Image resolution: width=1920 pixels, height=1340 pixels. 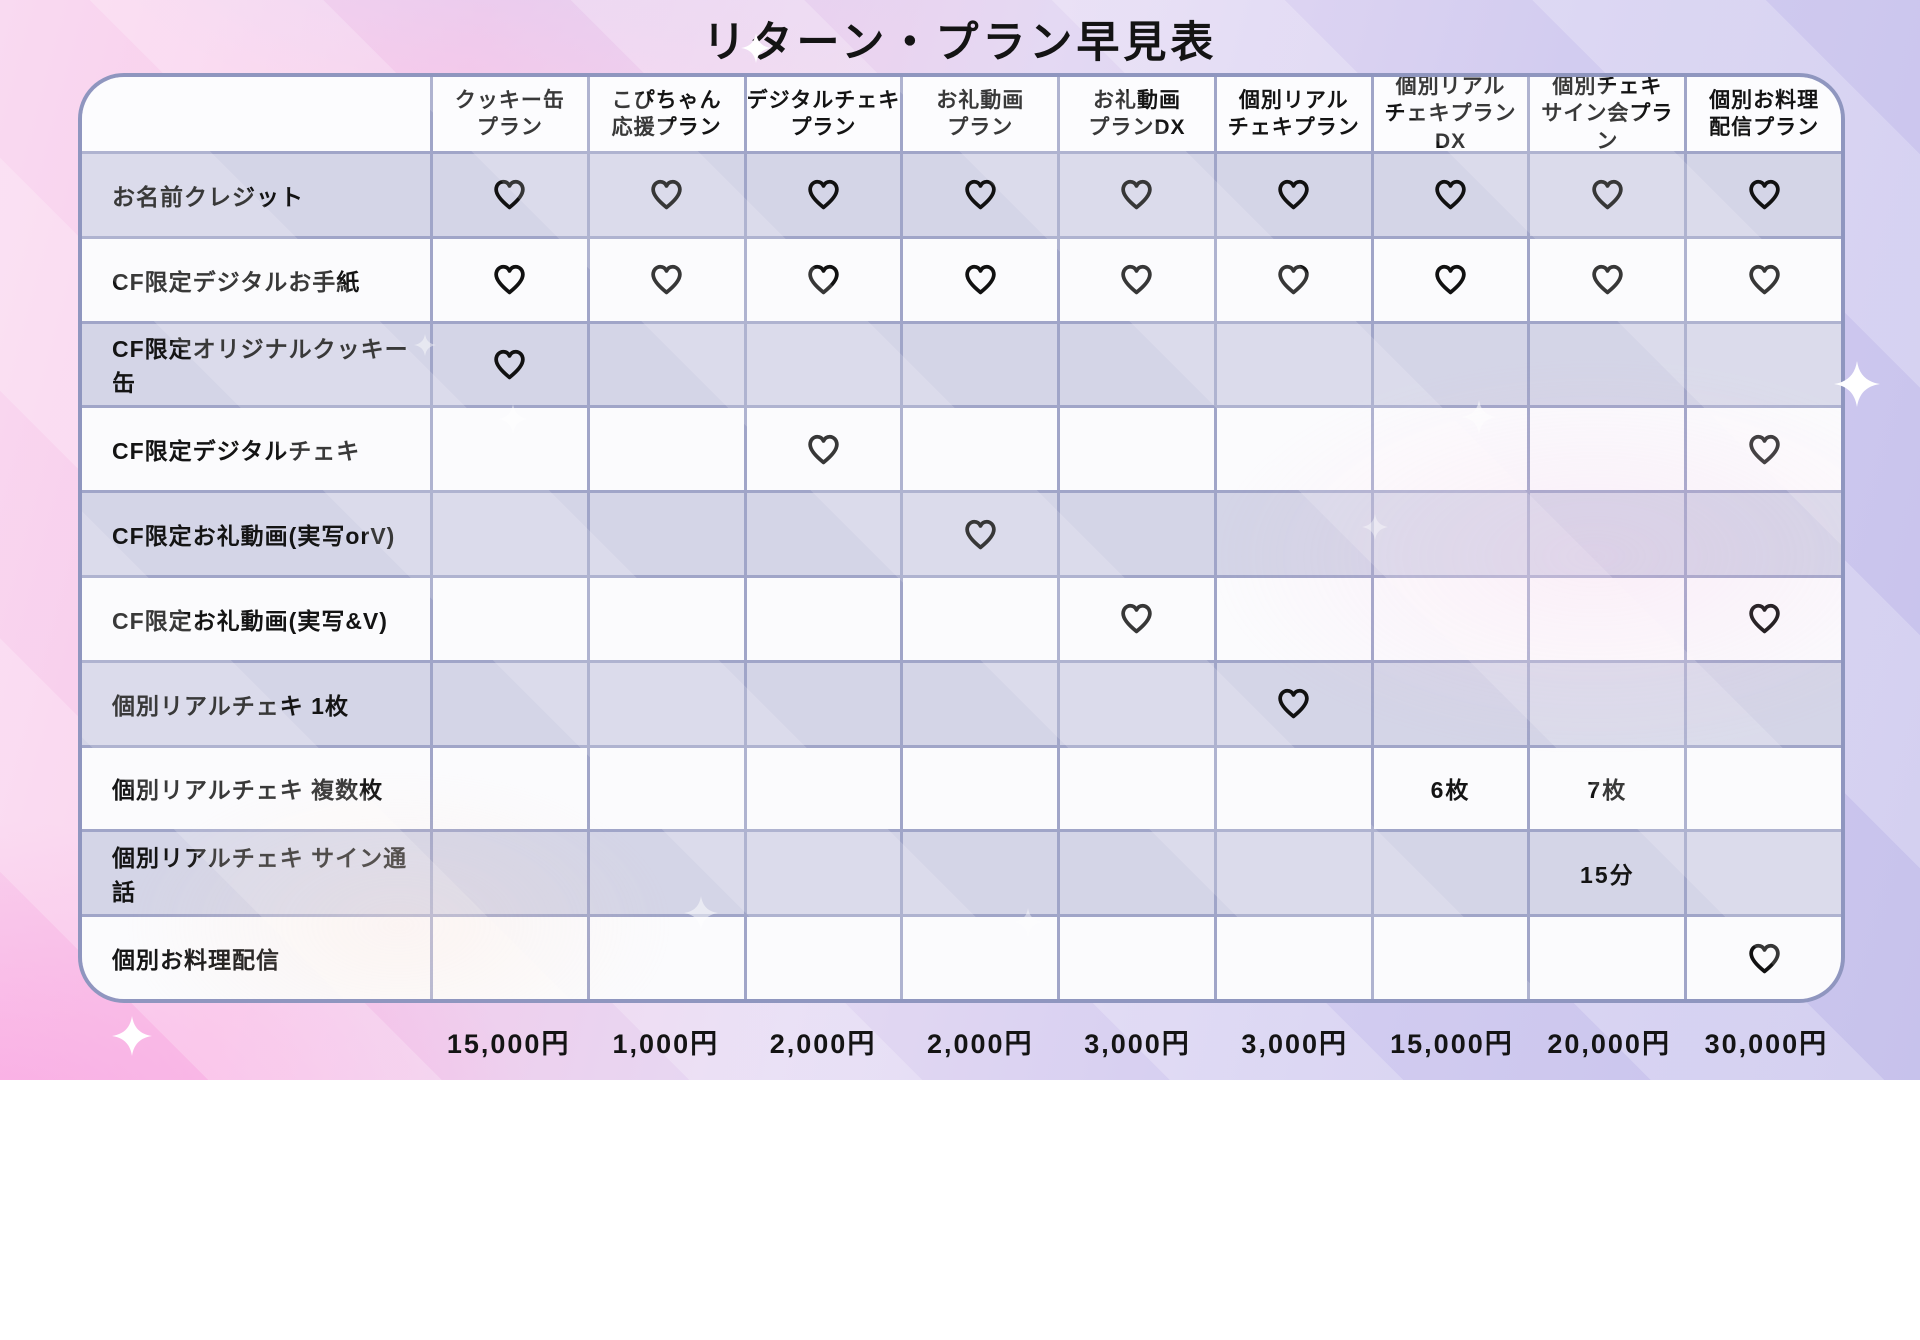 I want to click on plan-header-4: お礼動画 プラン, so click(x=980, y=114).